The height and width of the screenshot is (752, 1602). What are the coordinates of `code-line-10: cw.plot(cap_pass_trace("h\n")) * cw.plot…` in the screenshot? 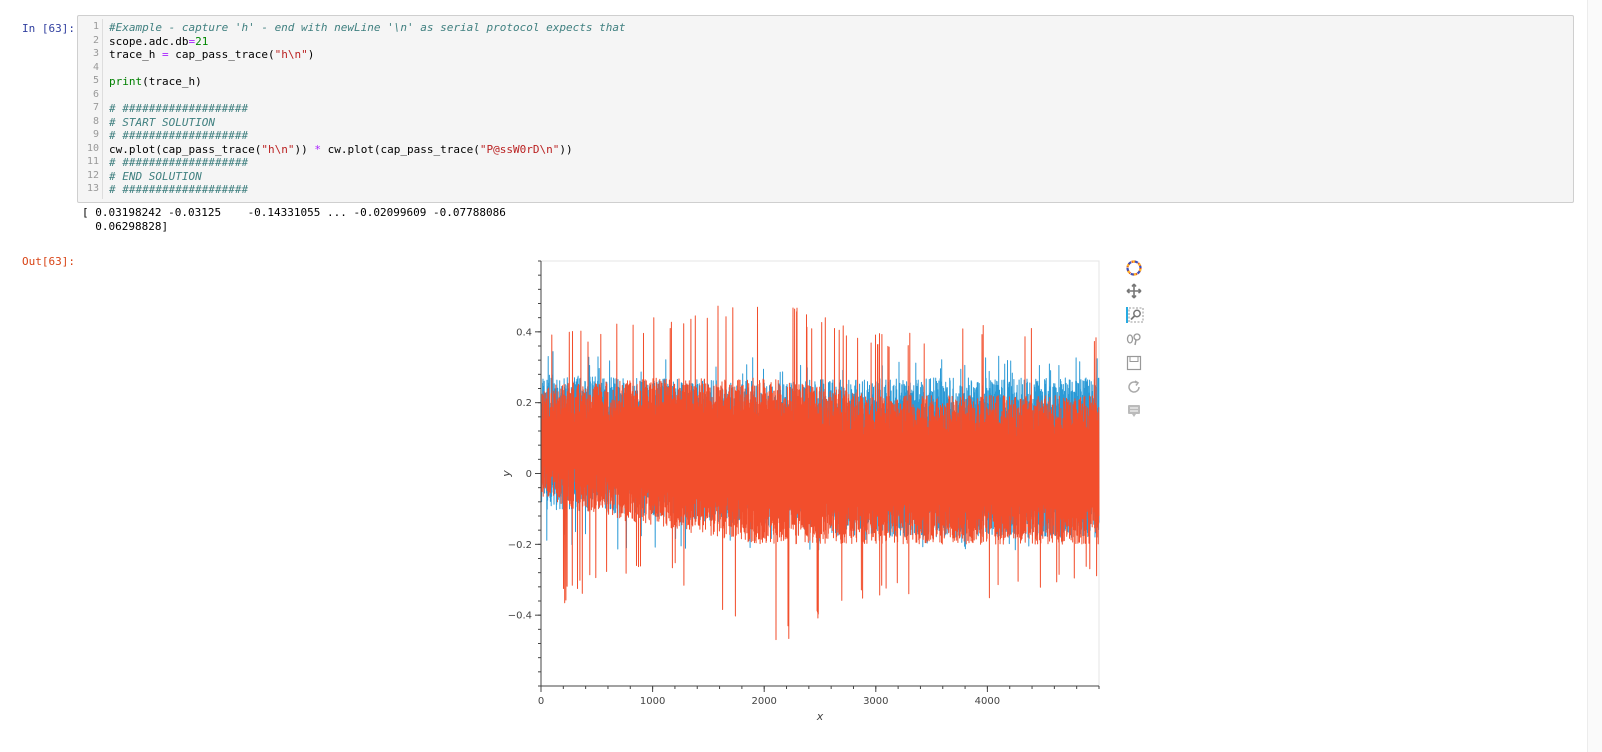 It's located at (341, 150).